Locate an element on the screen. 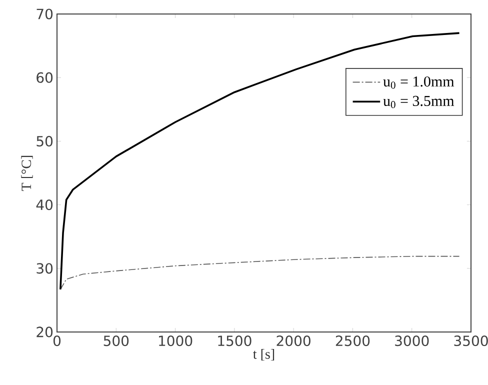  y-axis-title: T [°C] is located at coordinates (27, 173).